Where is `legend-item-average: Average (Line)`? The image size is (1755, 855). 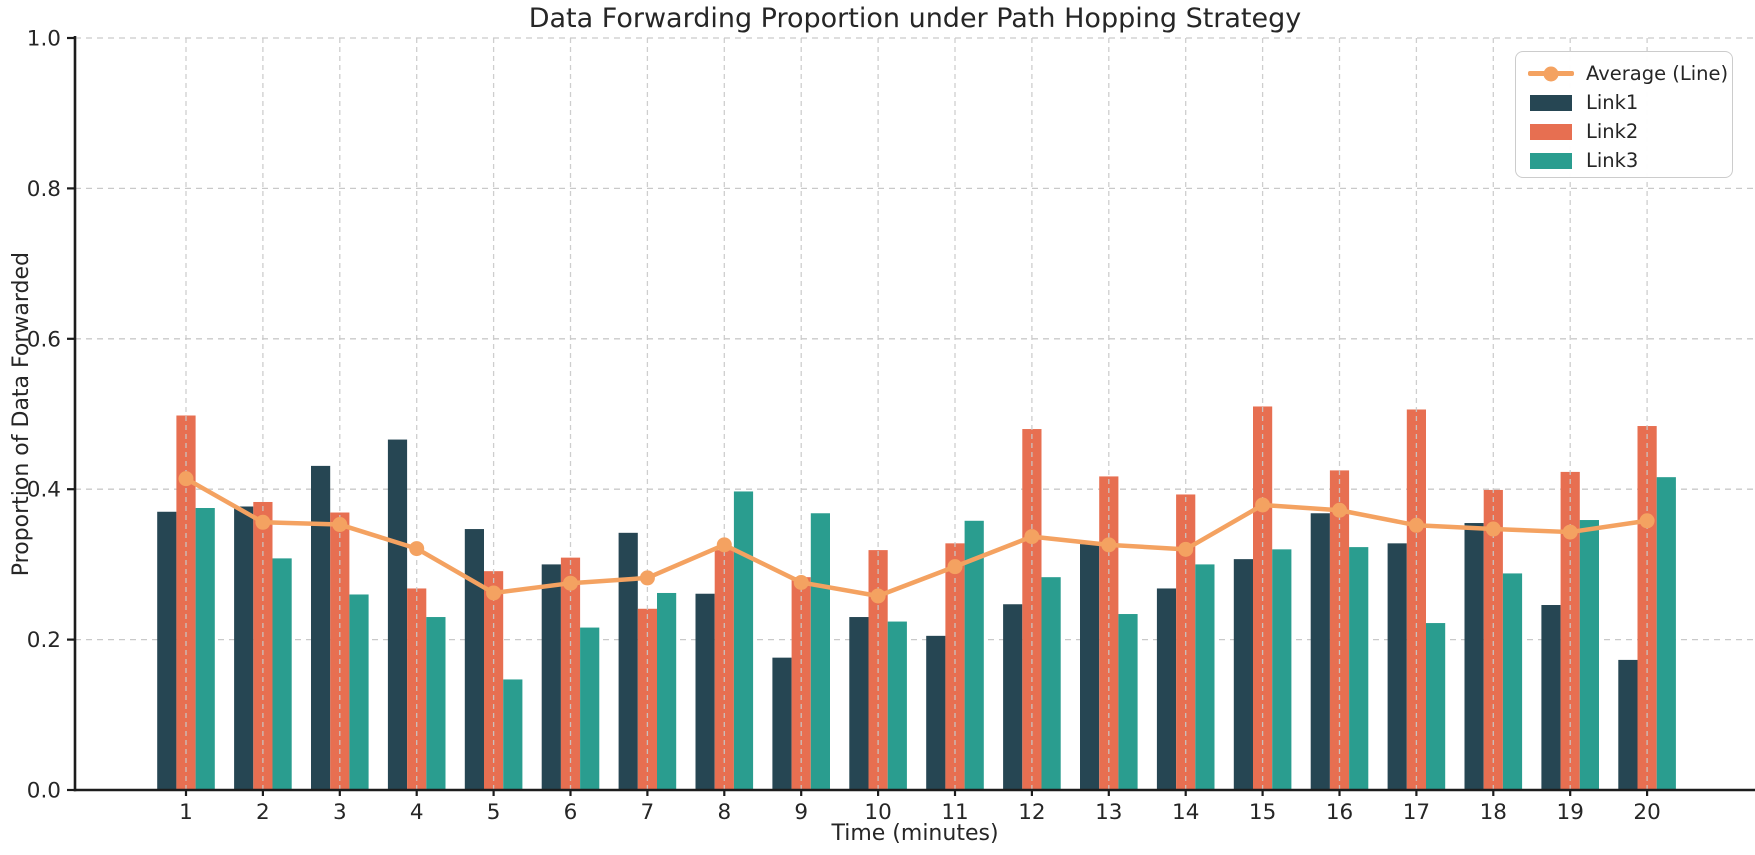 legend-item-average: Average (Line) is located at coordinates (1630, 73).